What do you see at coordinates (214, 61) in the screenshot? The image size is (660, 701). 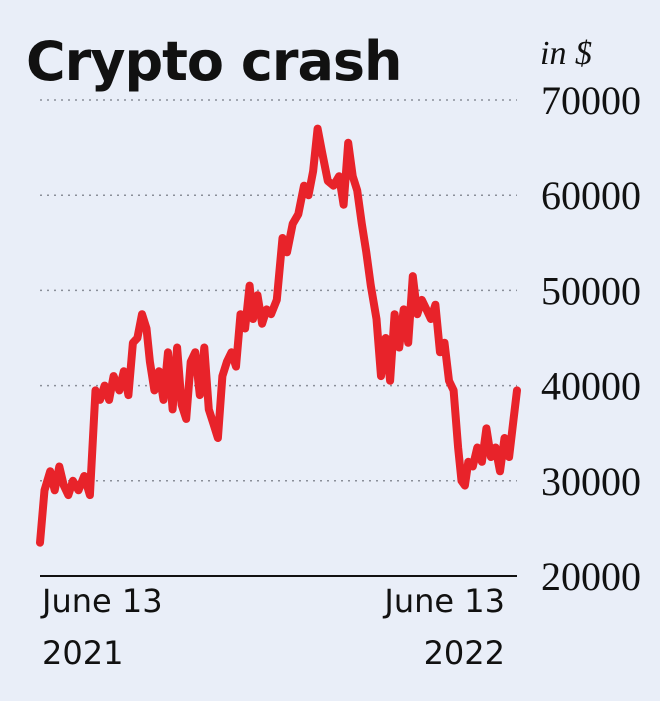 I see `chart-title: Crypto crash` at bounding box center [214, 61].